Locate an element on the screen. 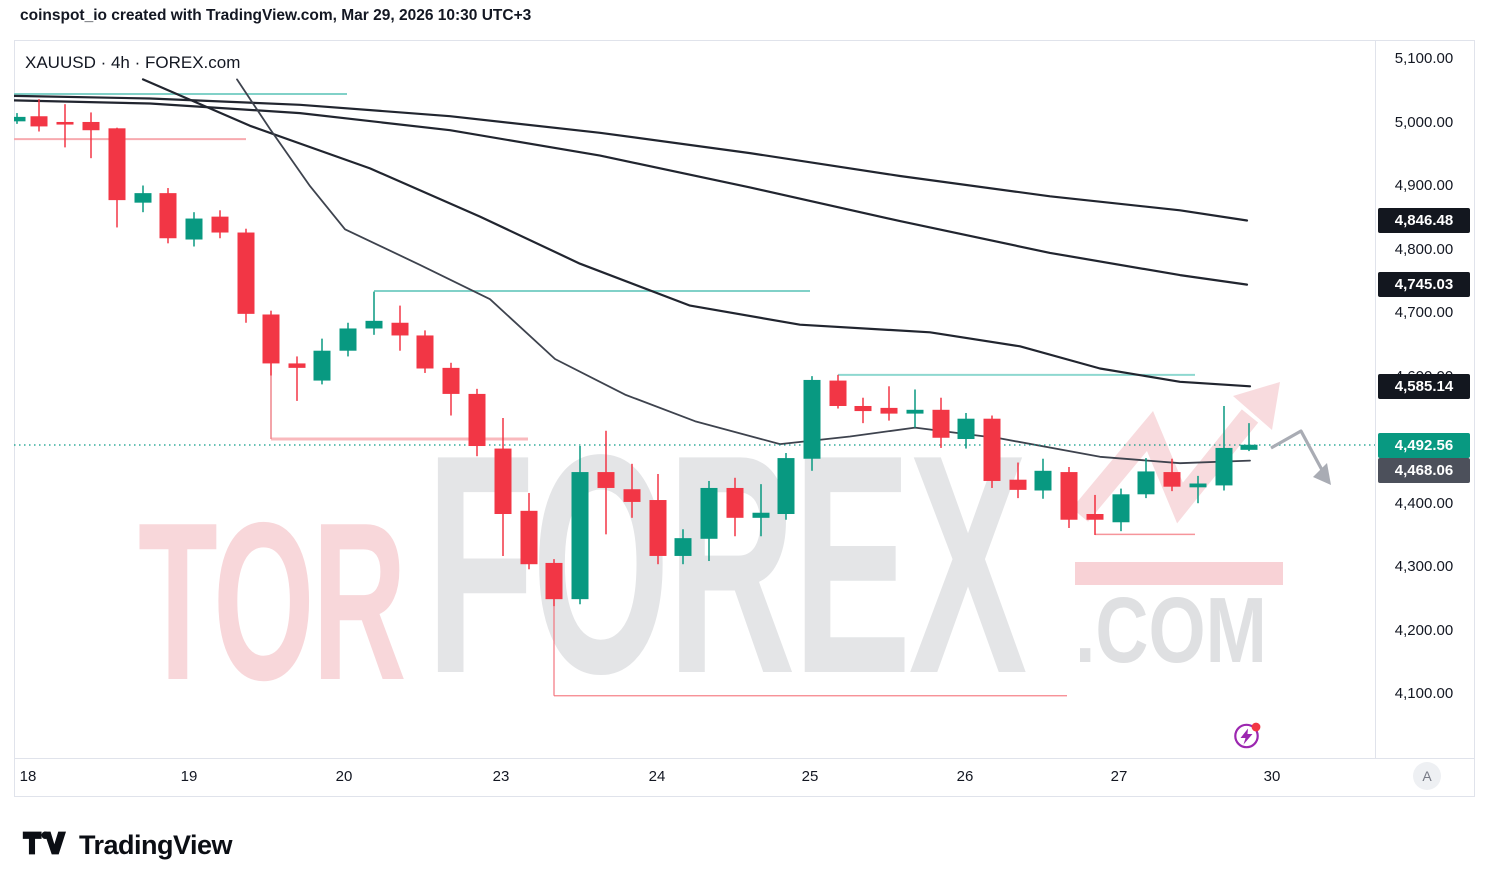 This screenshot has width=1491, height=887. flash-icon is located at coordinates (1247, 736).